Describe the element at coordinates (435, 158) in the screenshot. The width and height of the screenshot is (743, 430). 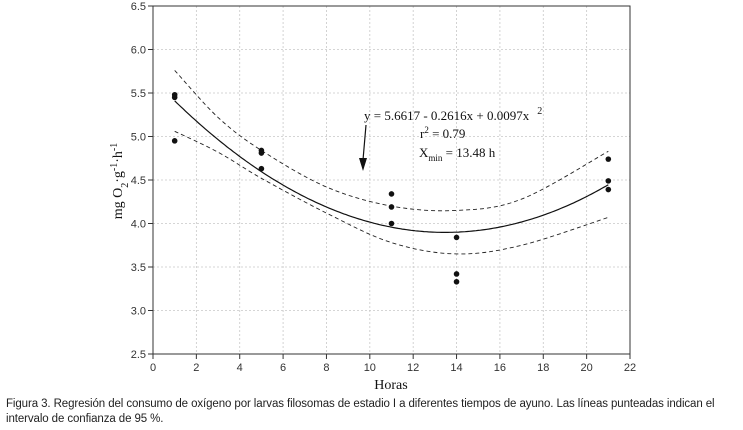
I see `xmin-sub: min` at that location.